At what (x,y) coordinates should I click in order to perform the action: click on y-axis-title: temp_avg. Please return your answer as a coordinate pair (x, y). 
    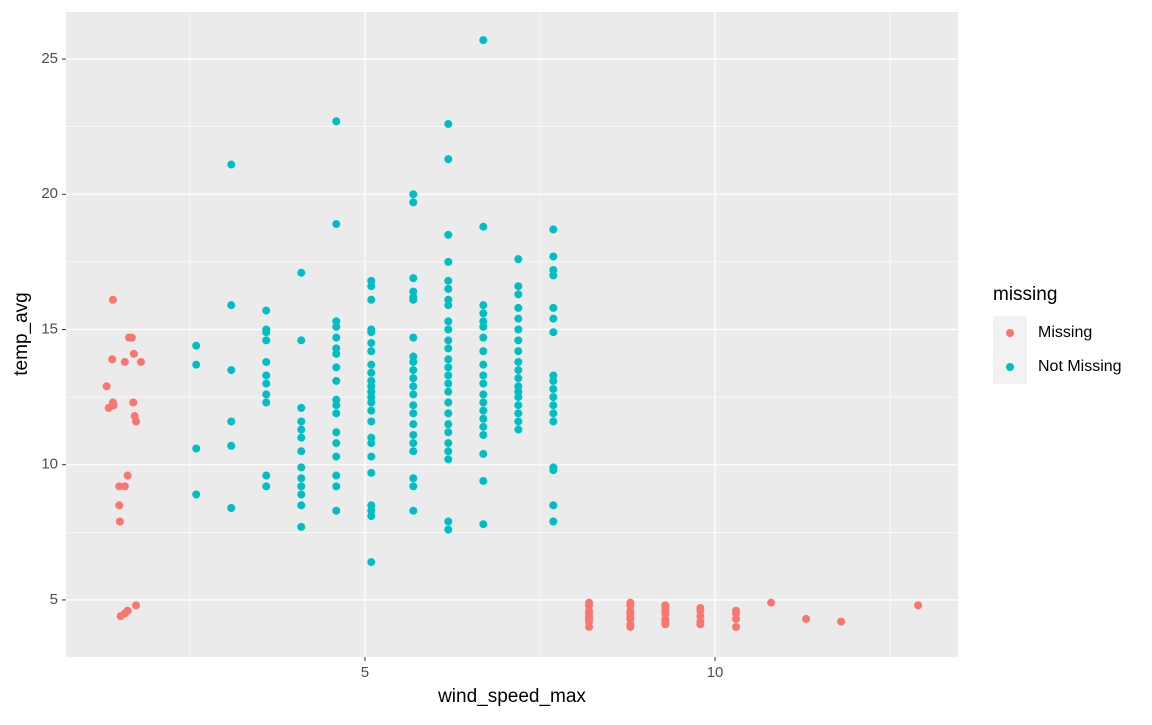
    Looking at the image, I should click on (21, 333).